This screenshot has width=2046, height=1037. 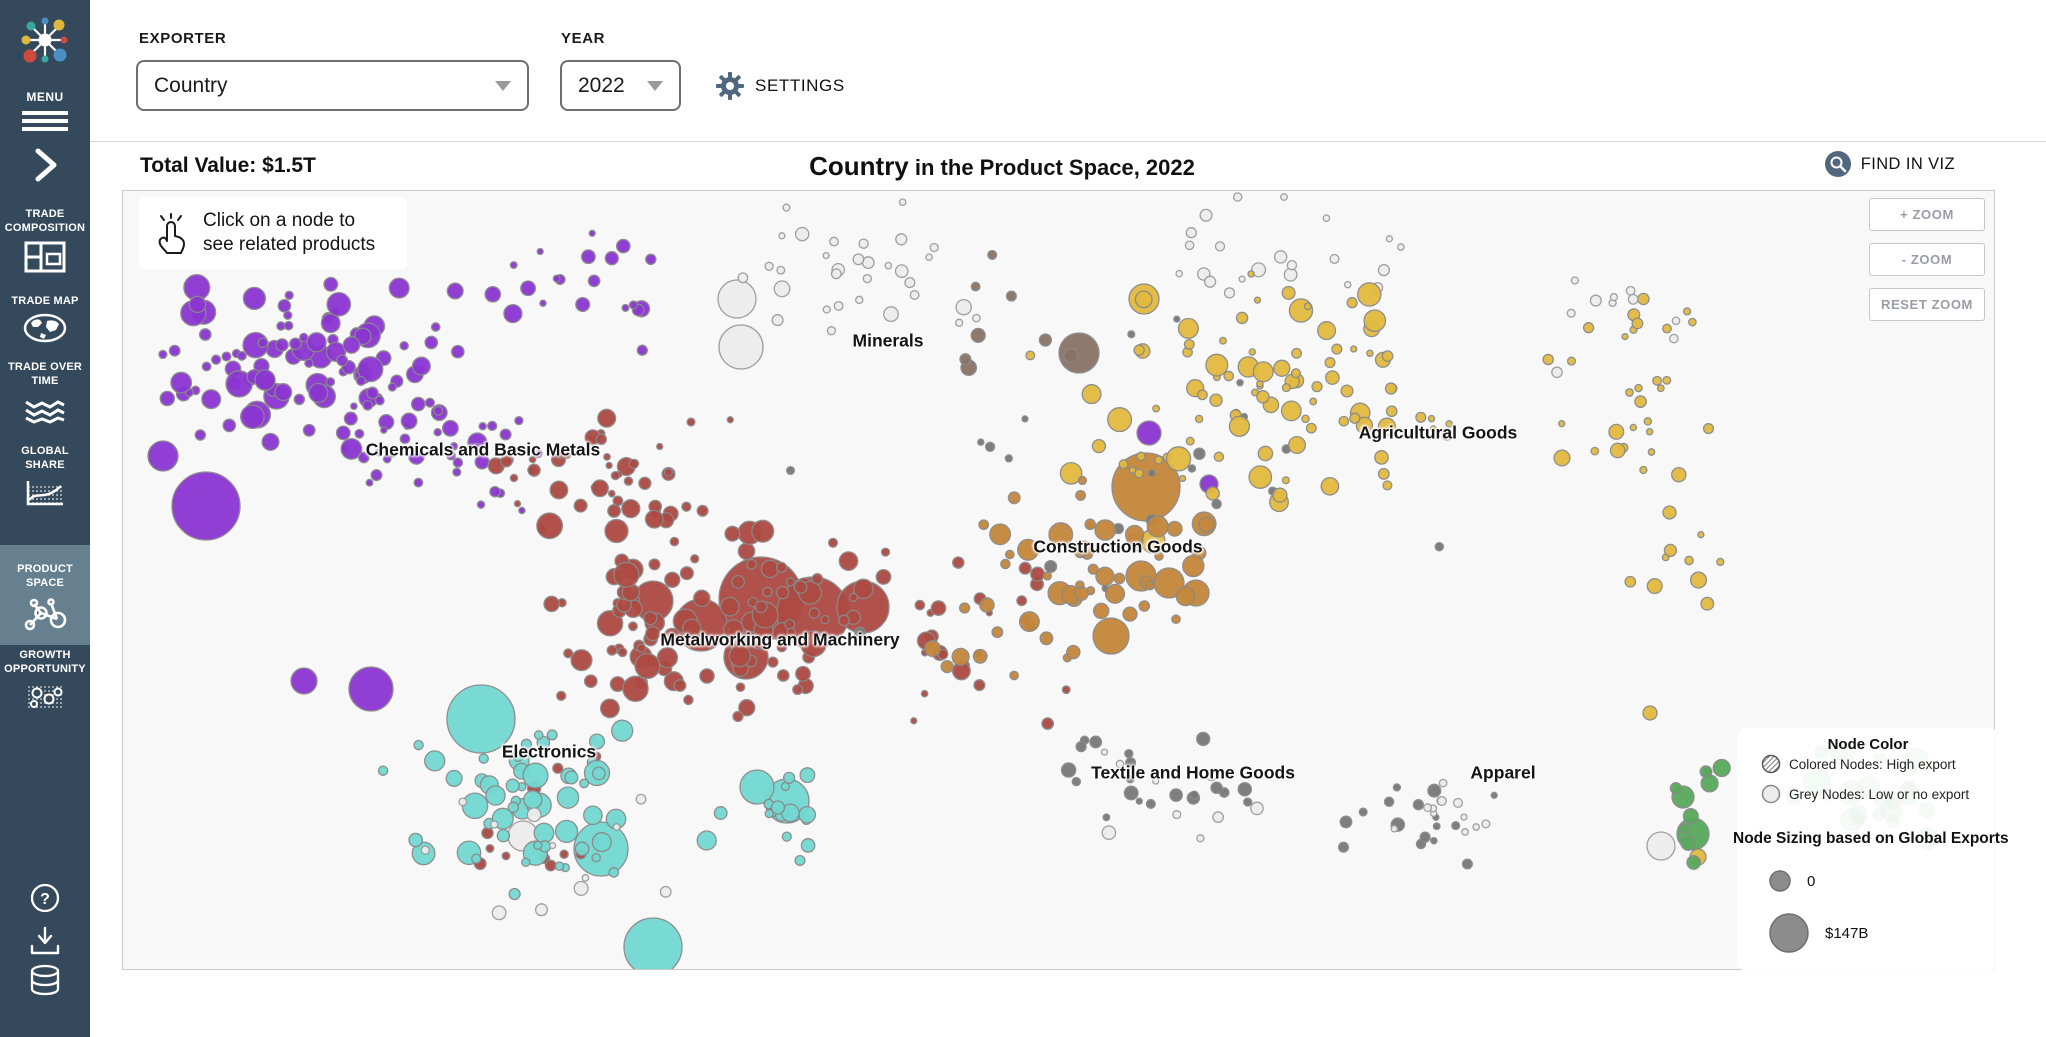 I want to click on sidebar-expand-button, so click(x=45, y=167).